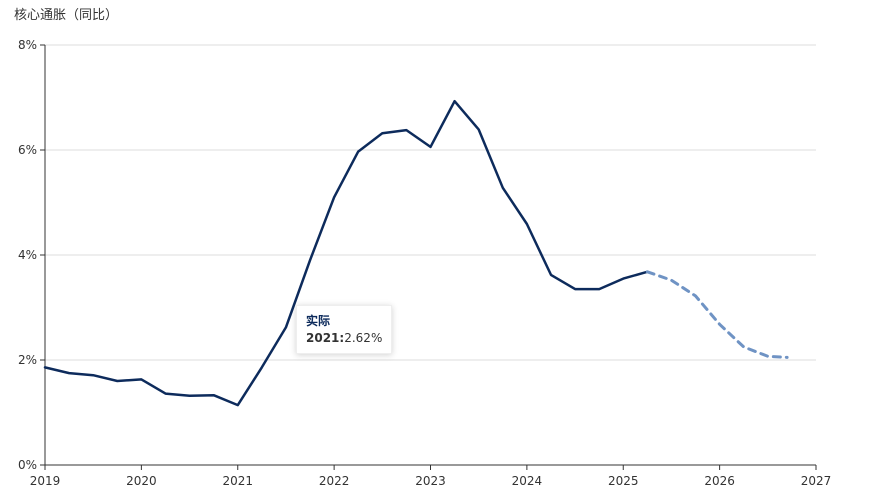 The width and height of the screenshot is (872, 493). What do you see at coordinates (45, 481) in the screenshot?
I see `x-tick-label: 2019` at bounding box center [45, 481].